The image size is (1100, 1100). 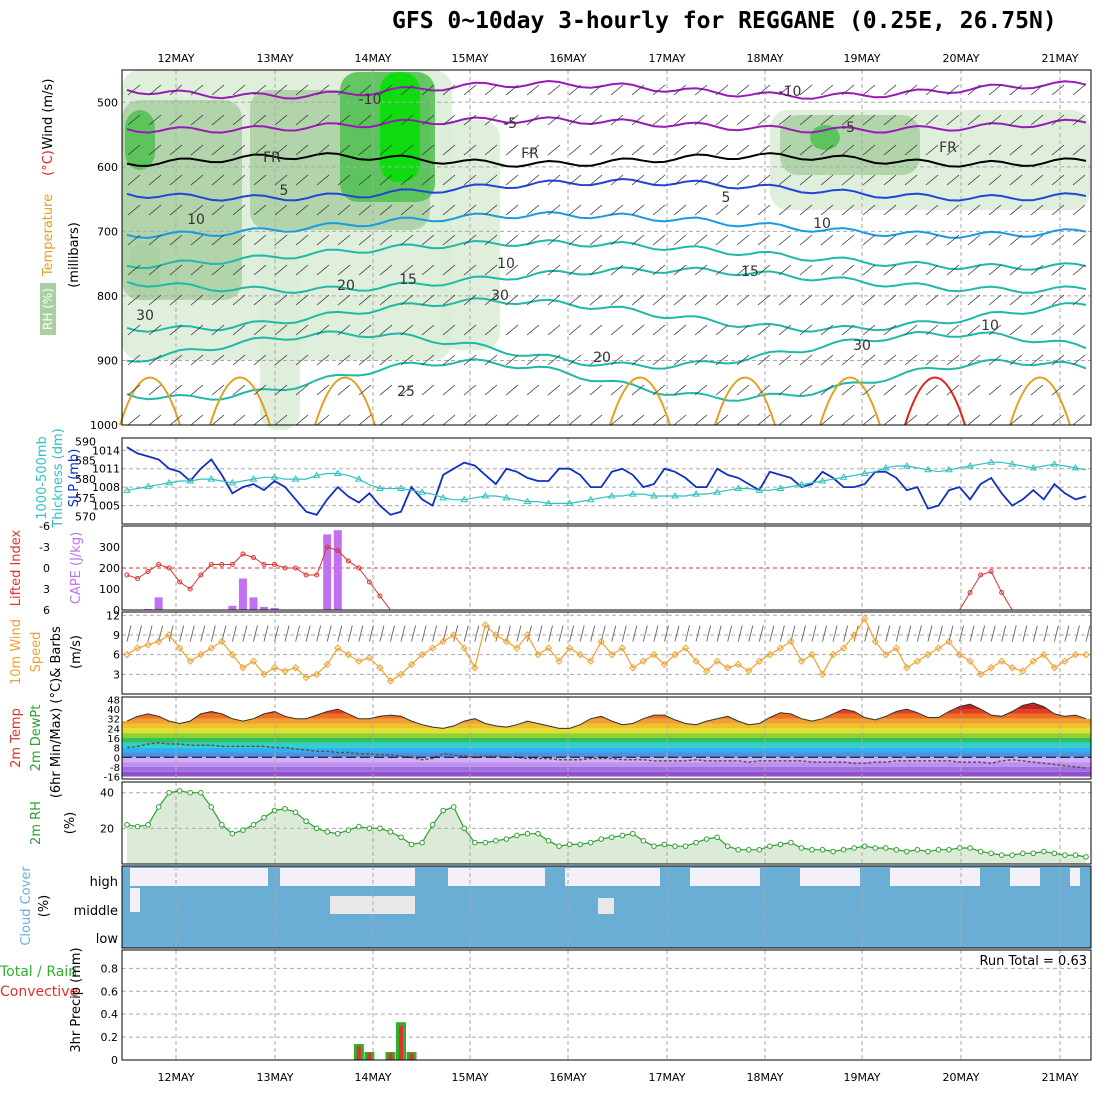 I want to click on temperature-line, so click(x=606, y=715).